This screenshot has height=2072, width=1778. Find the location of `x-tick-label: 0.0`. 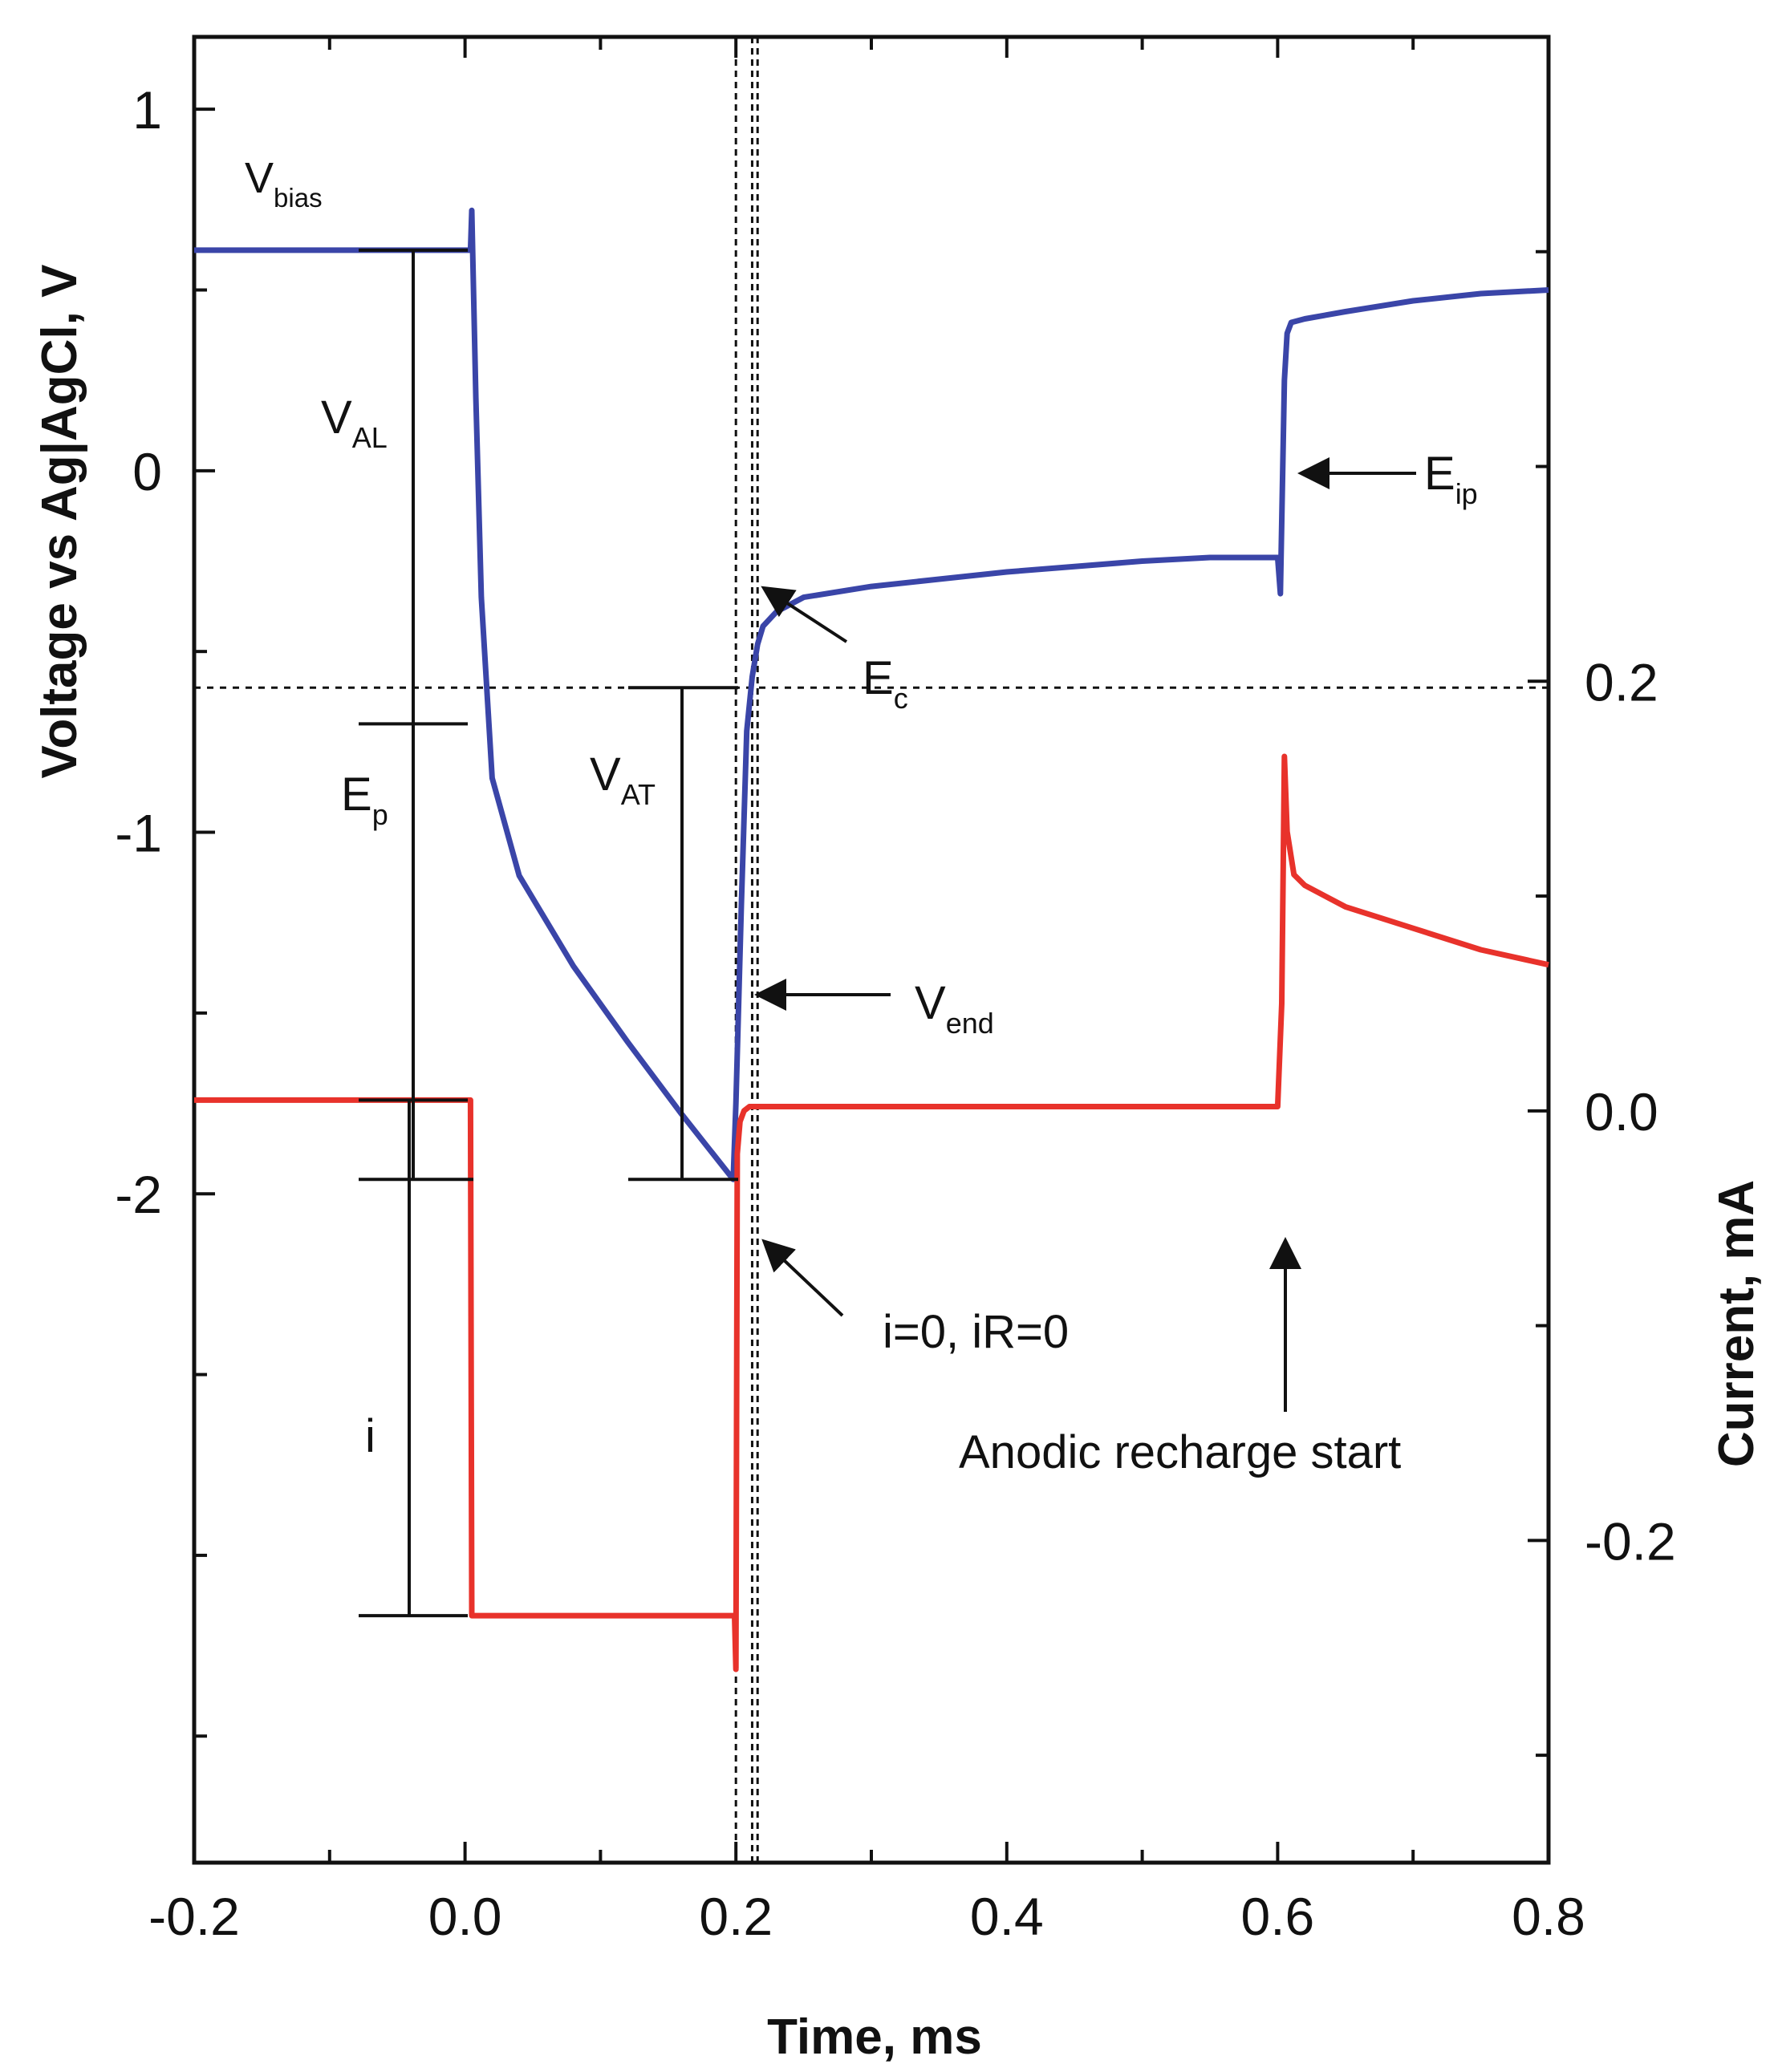

x-tick-label: 0.0 is located at coordinates (465, 1917).